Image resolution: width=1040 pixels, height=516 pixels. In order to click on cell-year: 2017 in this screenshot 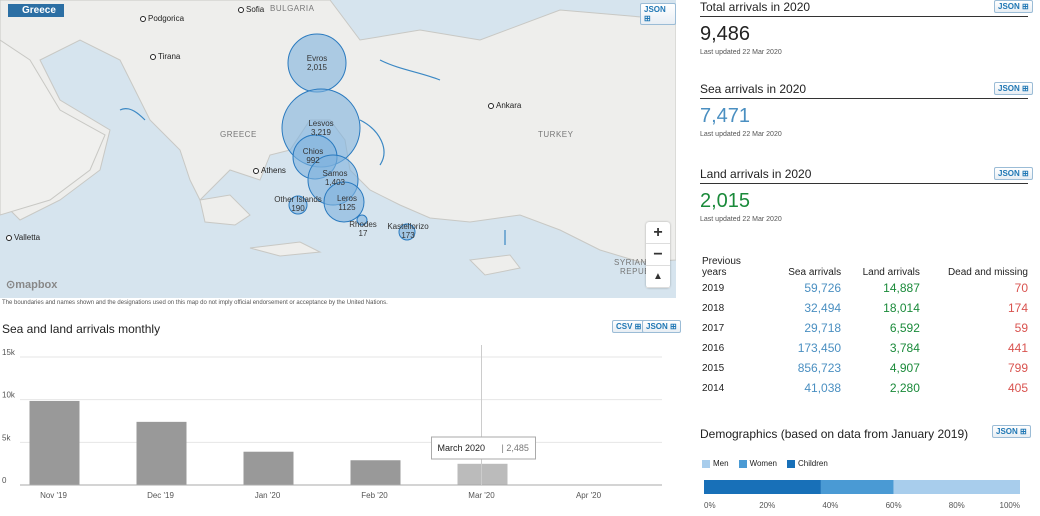, I will do `click(713, 328)`.